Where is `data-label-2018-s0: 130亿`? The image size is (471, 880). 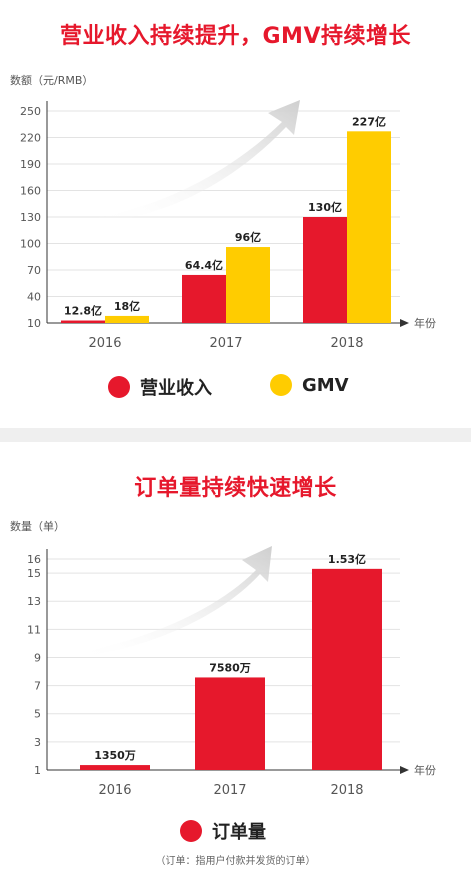
data-label-2018-s0: 130亿 is located at coordinates (325, 207).